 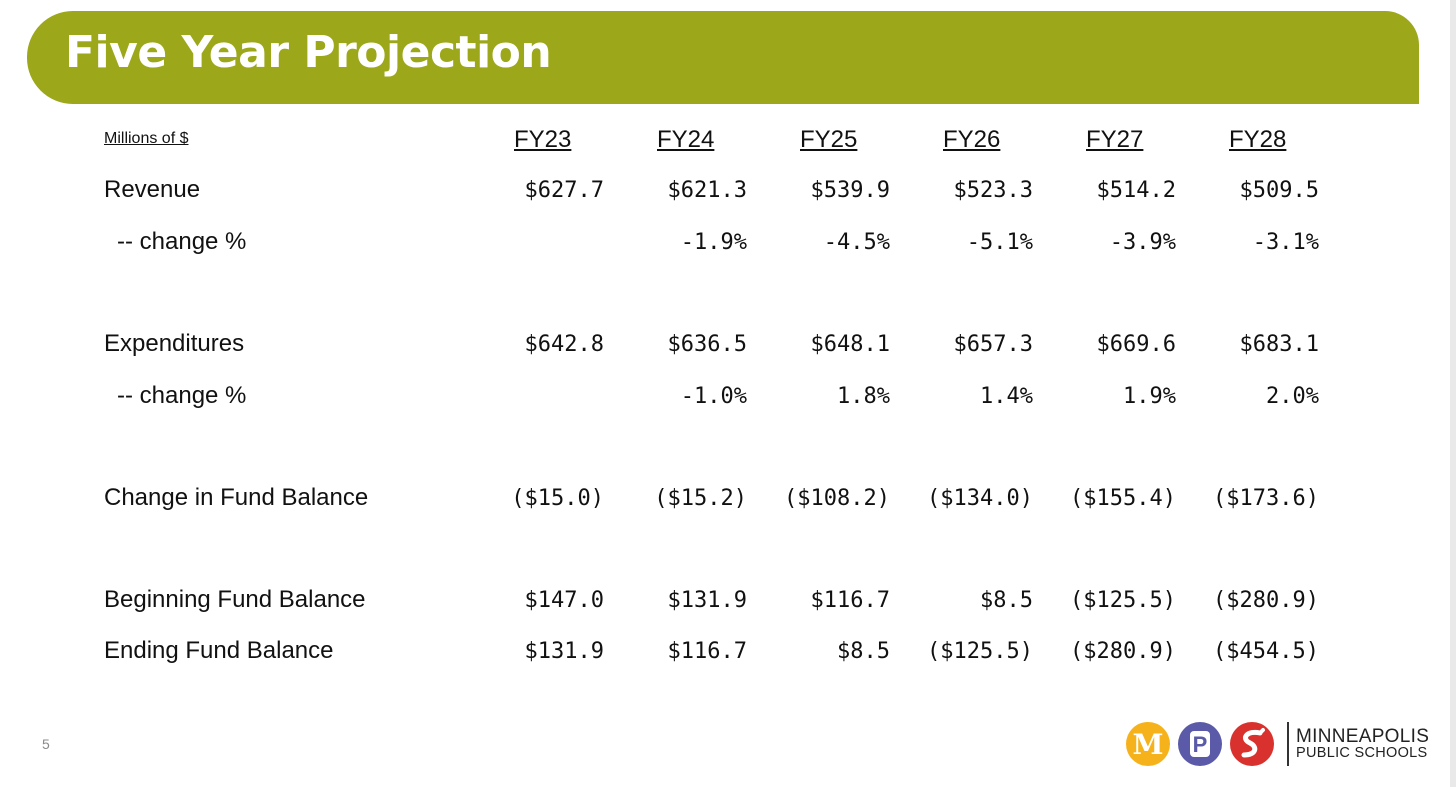 I want to click on table-cell: $636.5, so click(x=707, y=344).